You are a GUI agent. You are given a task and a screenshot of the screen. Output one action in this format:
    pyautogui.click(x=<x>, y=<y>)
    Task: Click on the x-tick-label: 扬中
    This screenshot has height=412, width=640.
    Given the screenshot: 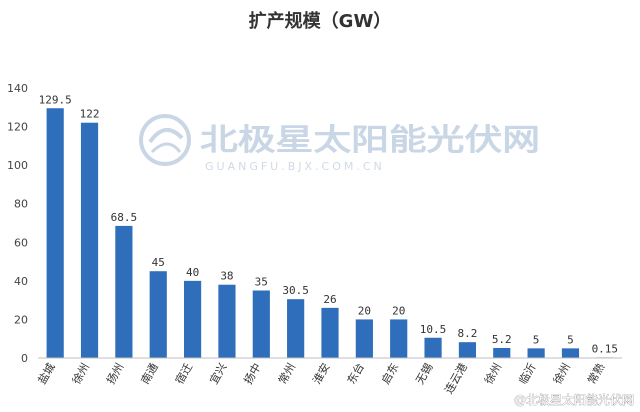 What is the action you would take?
    pyautogui.click(x=252, y=374)
    